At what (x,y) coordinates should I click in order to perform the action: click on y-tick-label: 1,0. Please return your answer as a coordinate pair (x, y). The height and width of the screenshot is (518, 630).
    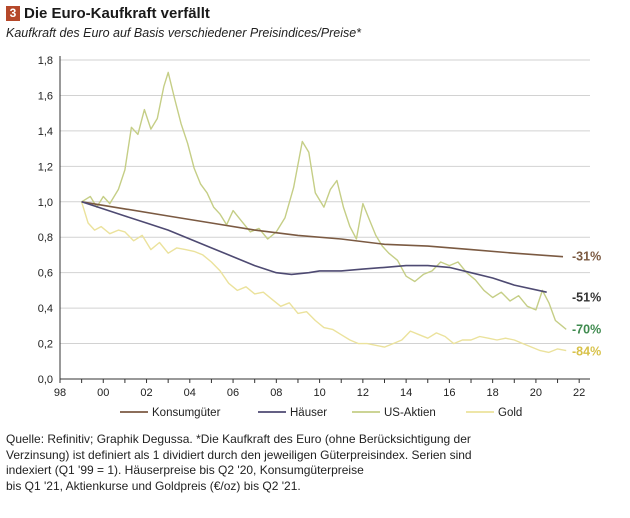
    Looking at the image, I should click on (45, 203).